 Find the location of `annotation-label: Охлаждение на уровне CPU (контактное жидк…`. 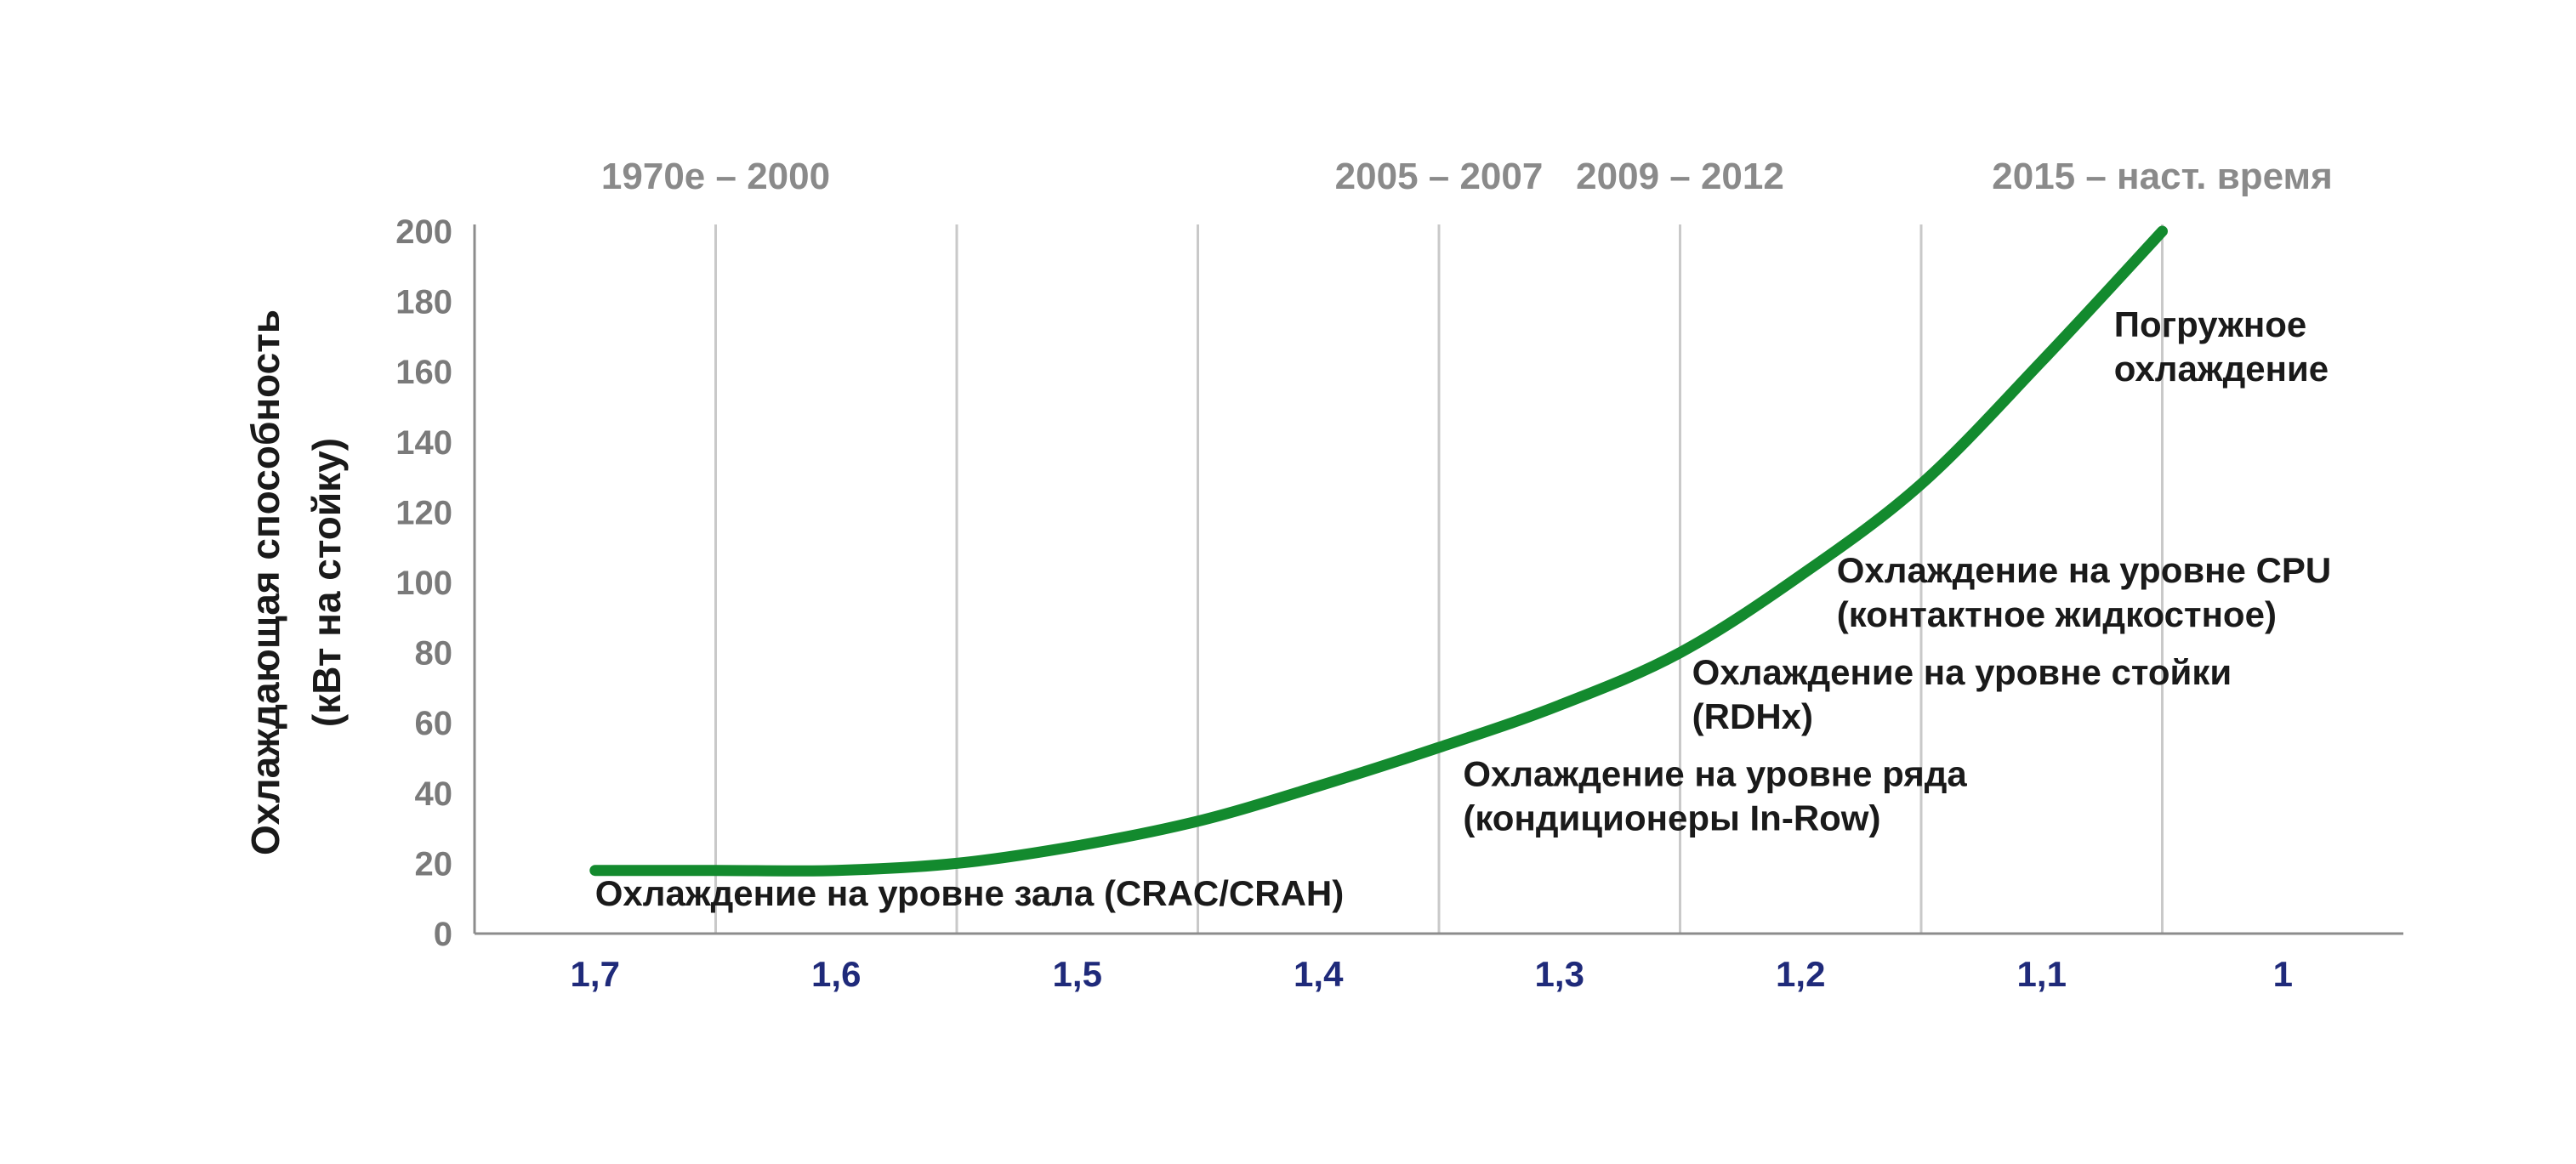

annotation-label: Охлаждение на уровне CPU (контактное жидк… is located at coordinates (2084, 592).